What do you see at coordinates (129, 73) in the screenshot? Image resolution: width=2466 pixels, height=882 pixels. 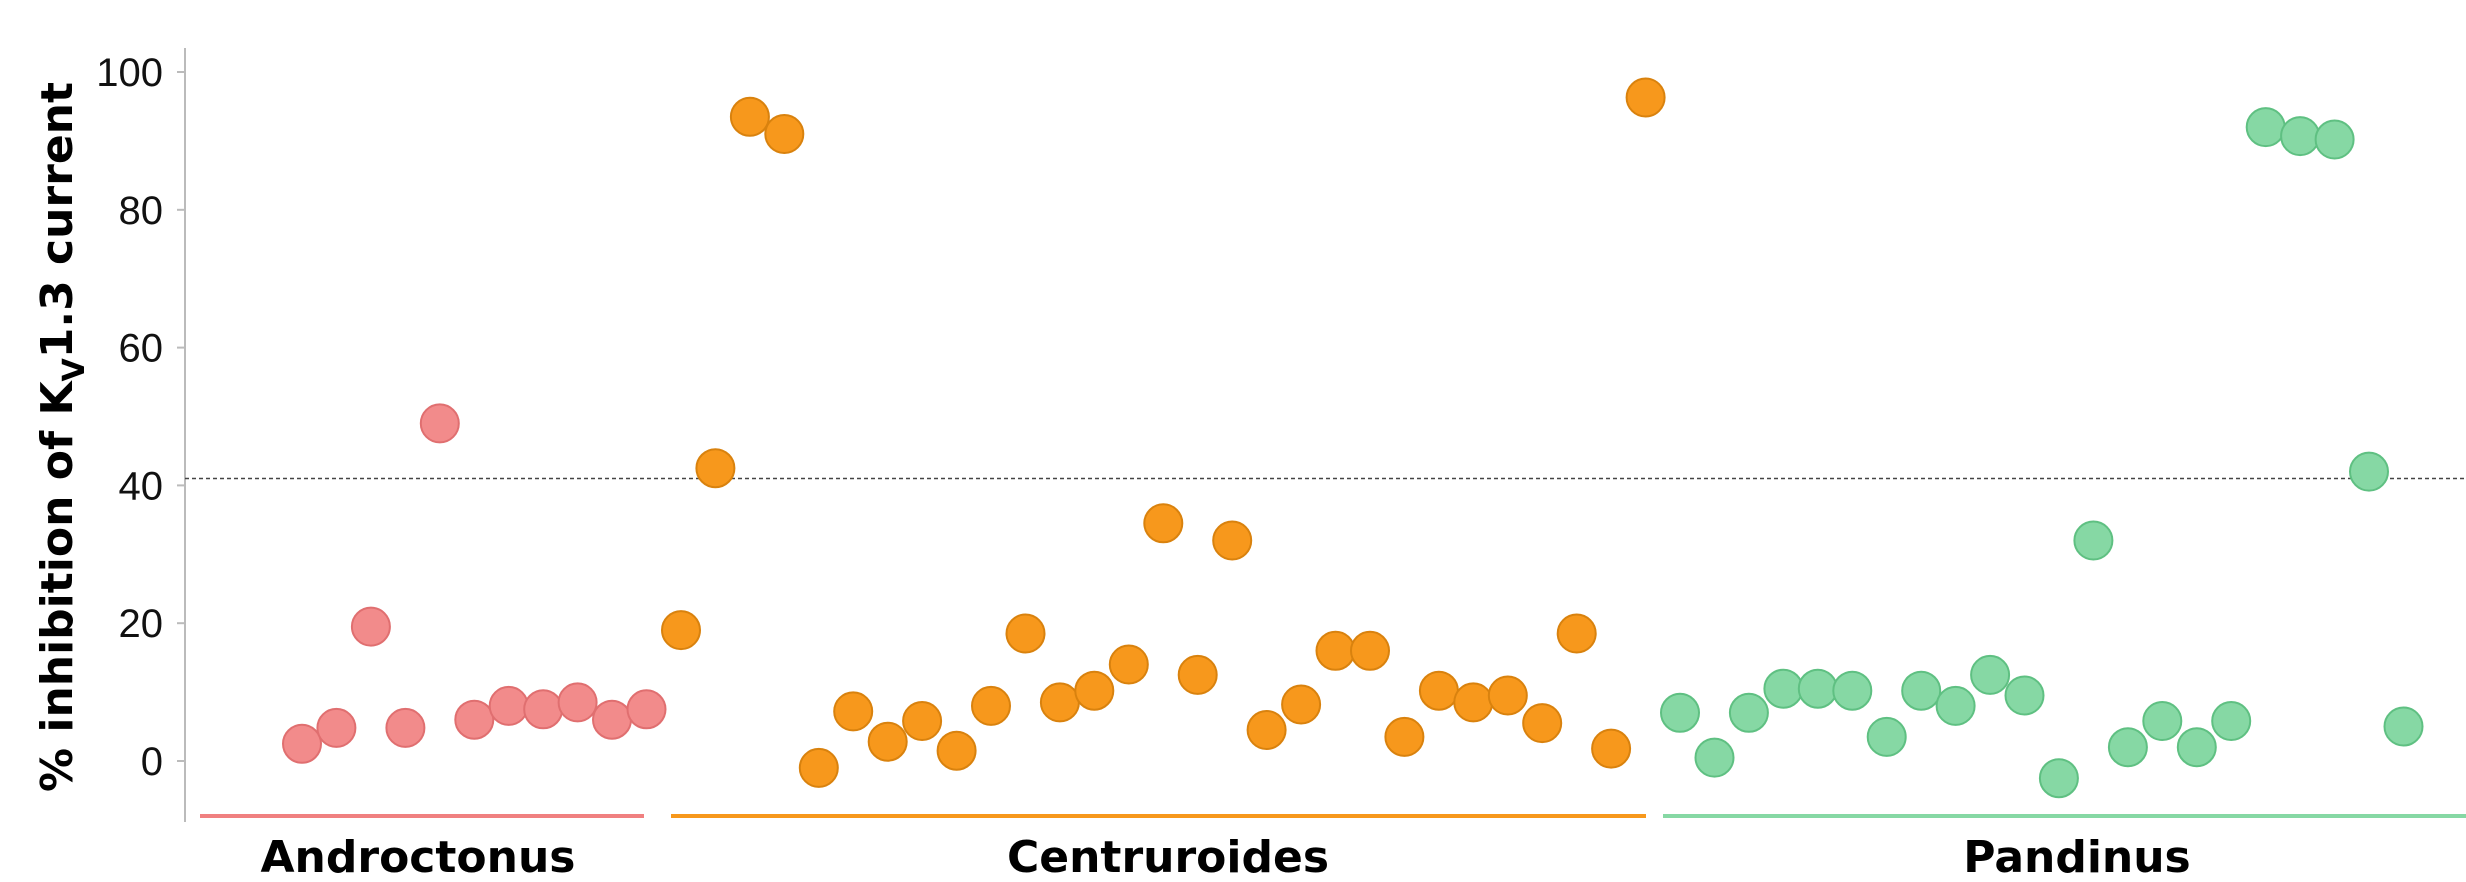 I see `y-tick-label: 100` at bounding box center [129, 73].